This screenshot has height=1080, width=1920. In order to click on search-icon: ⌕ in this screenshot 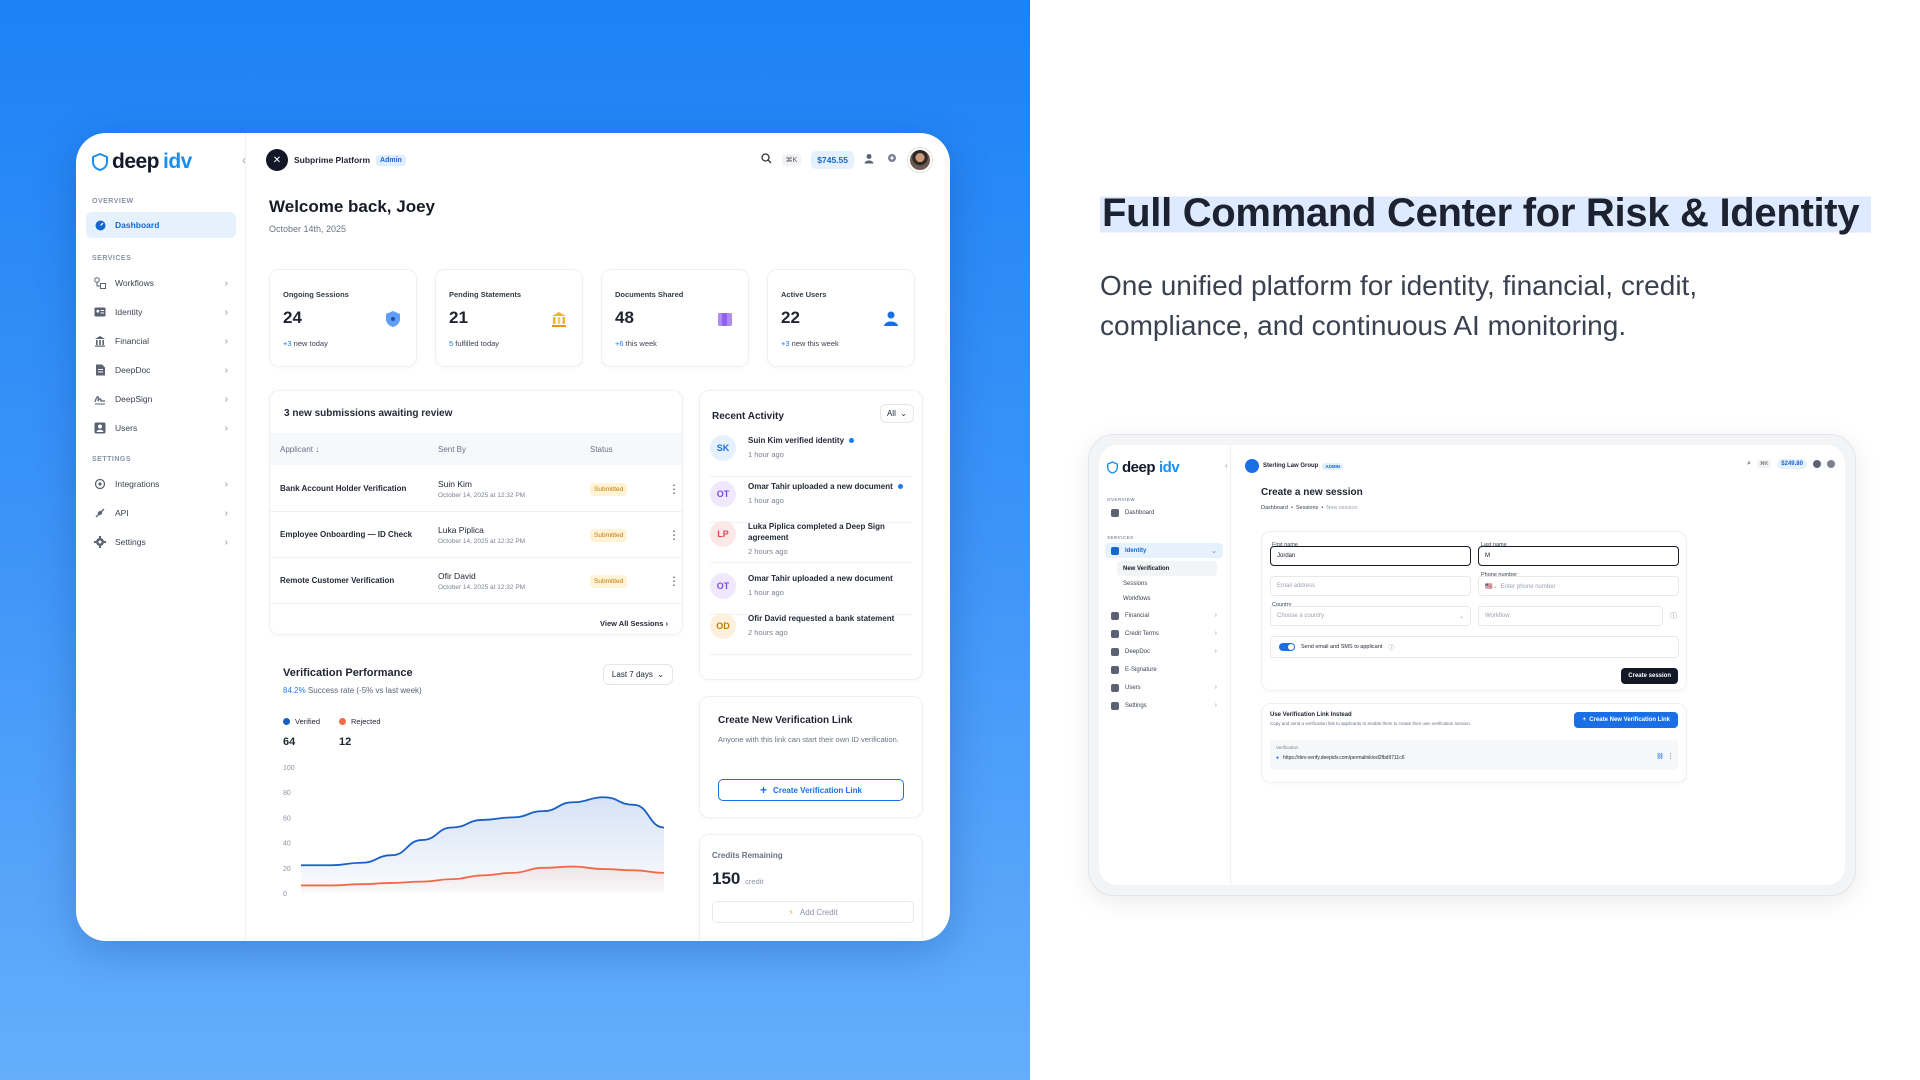, I will do `click(1749, 463)`.